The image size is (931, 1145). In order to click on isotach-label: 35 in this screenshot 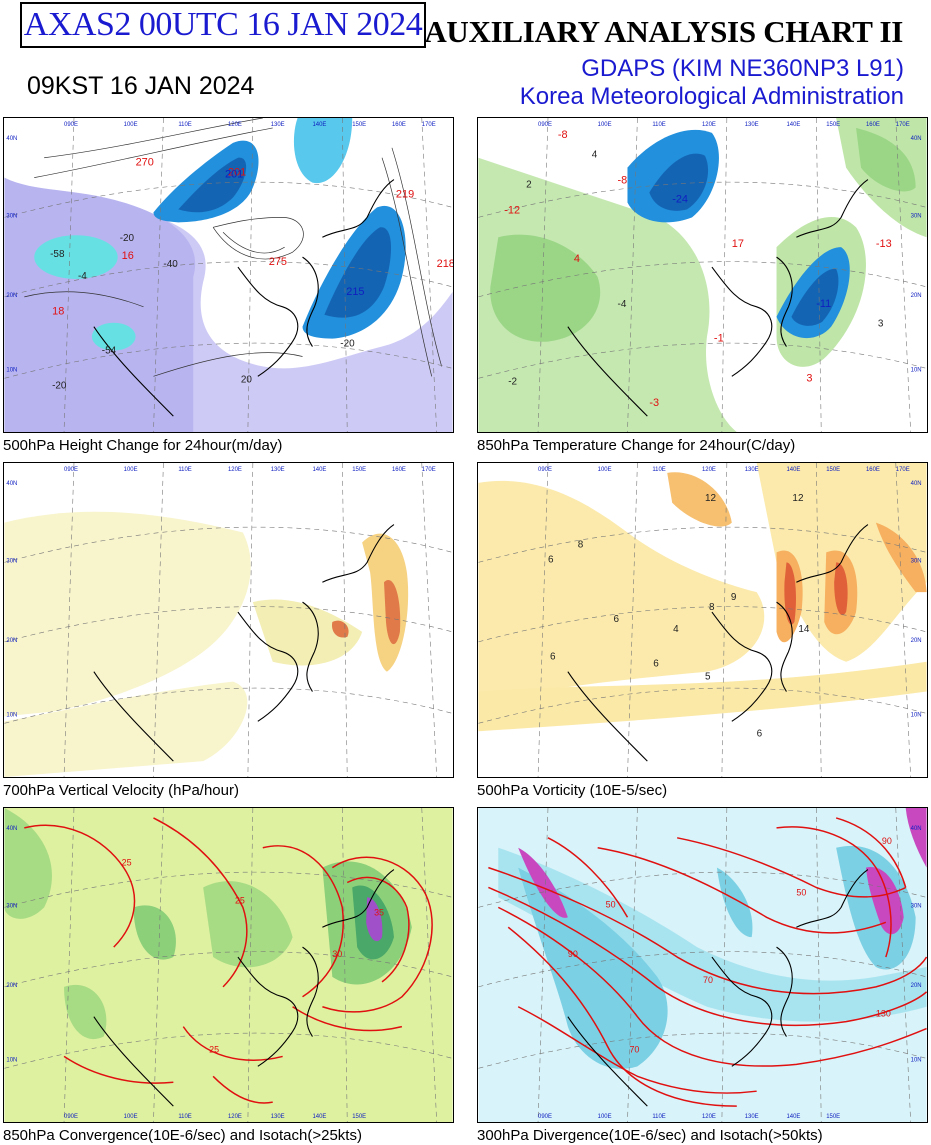, I will do `click(379, 912)`.